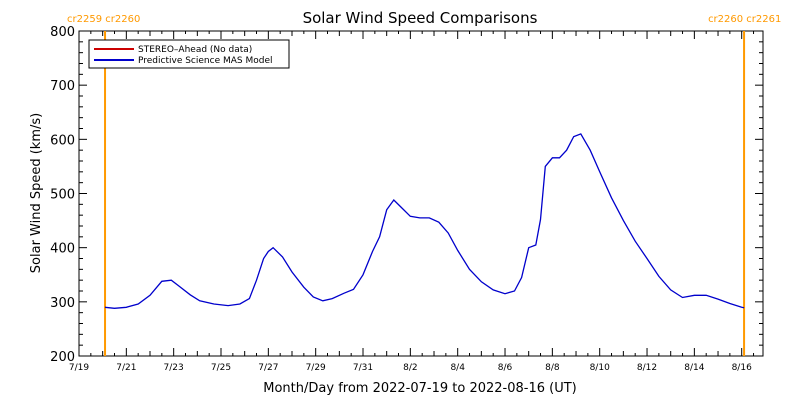 The image size is (800, 400). Describe the element at coordinates (552, 368) in the screenshot. I see `x-tick-label: 8/8` at that location.